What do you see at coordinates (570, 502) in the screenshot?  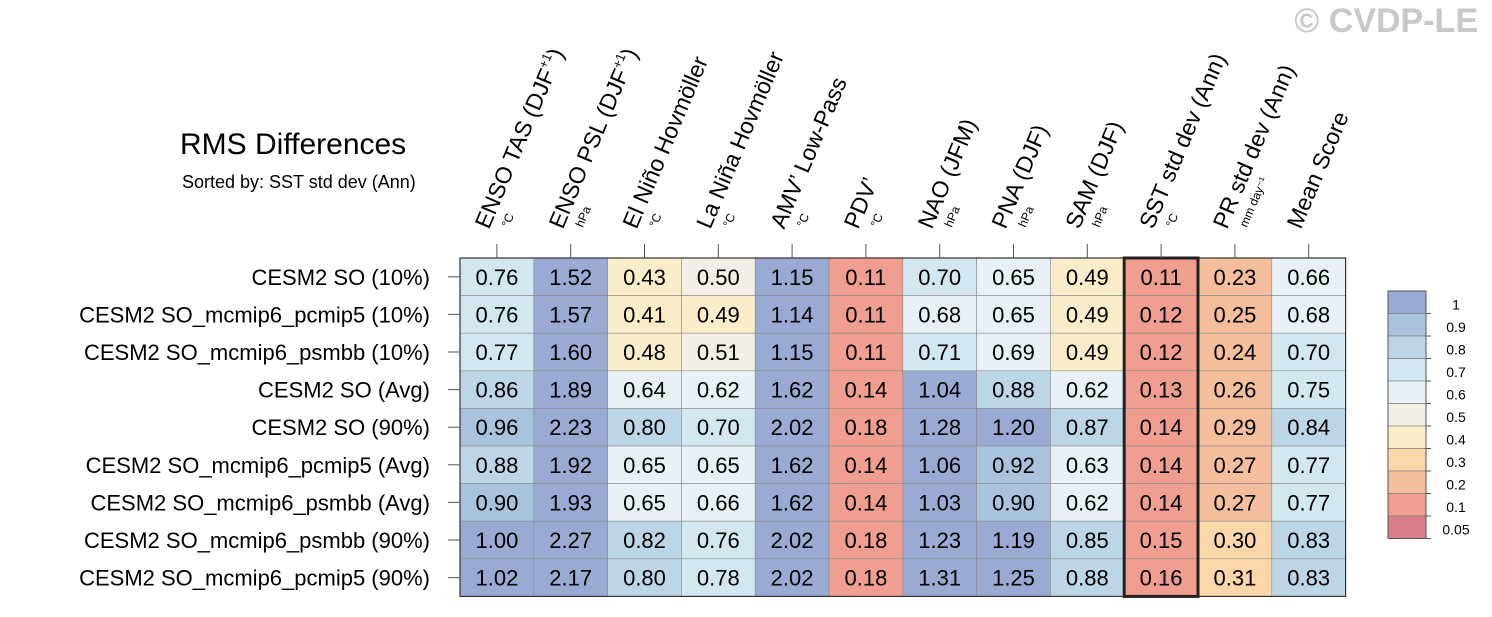 I see `cell-value-label: 1.93` at bounding box center [570, 502].